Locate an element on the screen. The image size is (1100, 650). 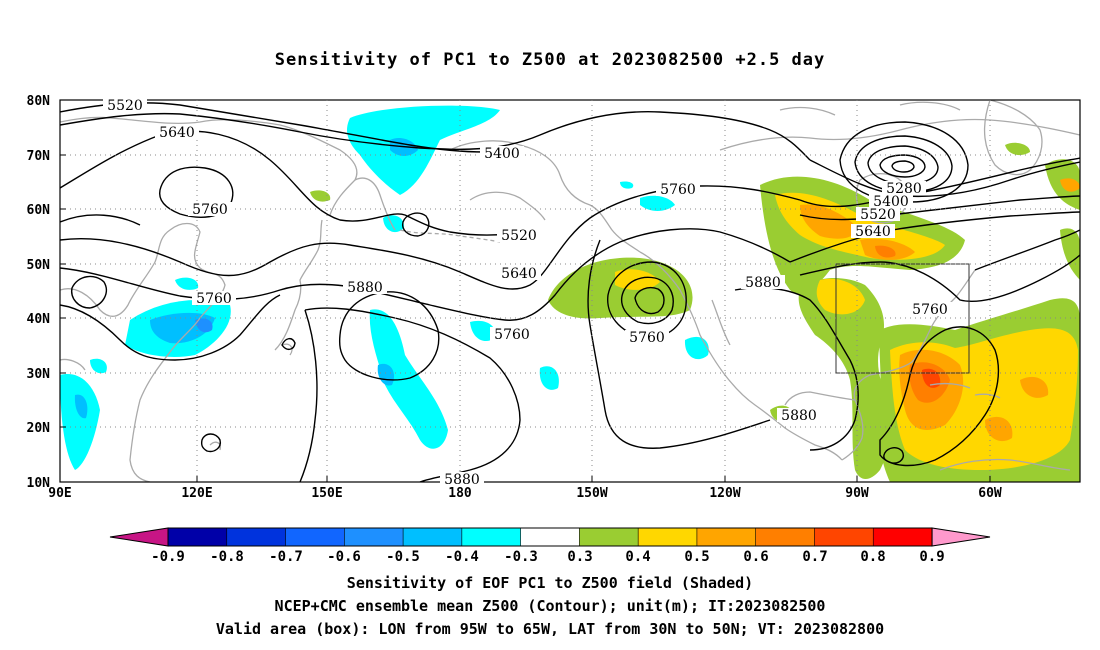
contour-label: 5400 is located at coordinates (891, 202).